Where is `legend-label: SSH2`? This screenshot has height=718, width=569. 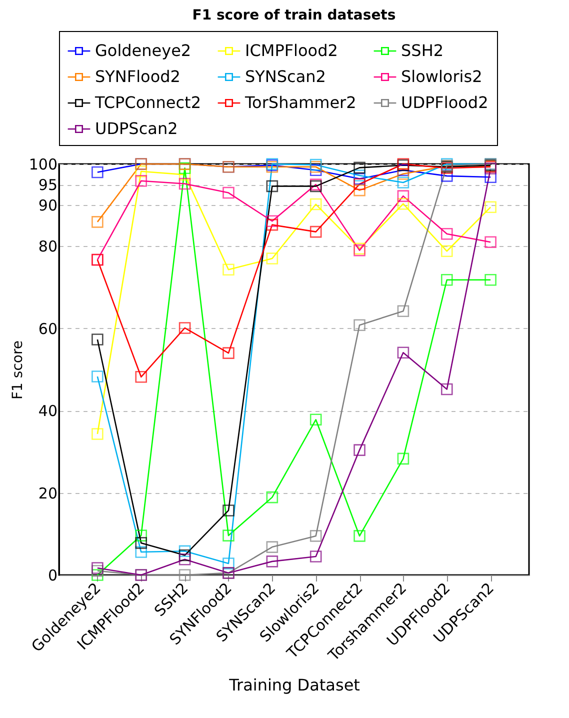 legend-label: SSH2 is located at coordinates (422, 50).